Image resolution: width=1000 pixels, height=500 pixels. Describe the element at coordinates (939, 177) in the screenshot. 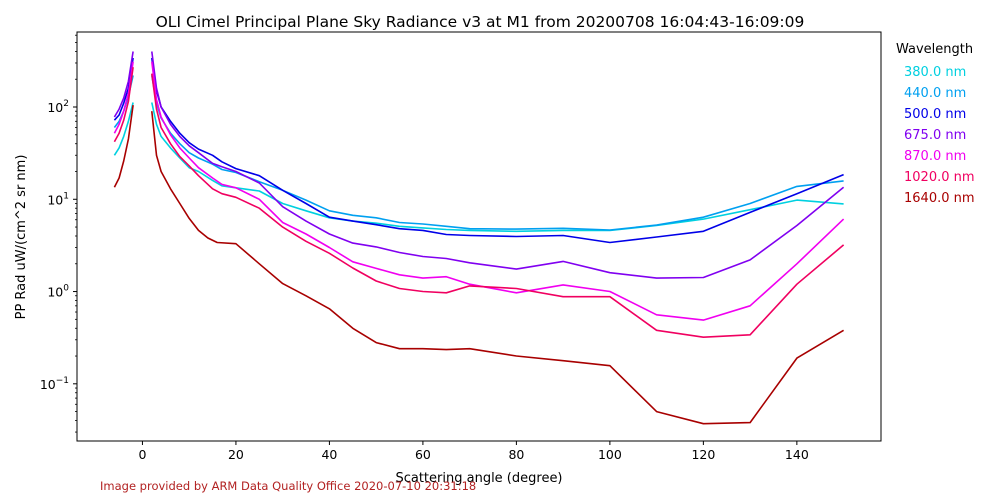

I see `legend-entry: 1020.0 nm` at that location.